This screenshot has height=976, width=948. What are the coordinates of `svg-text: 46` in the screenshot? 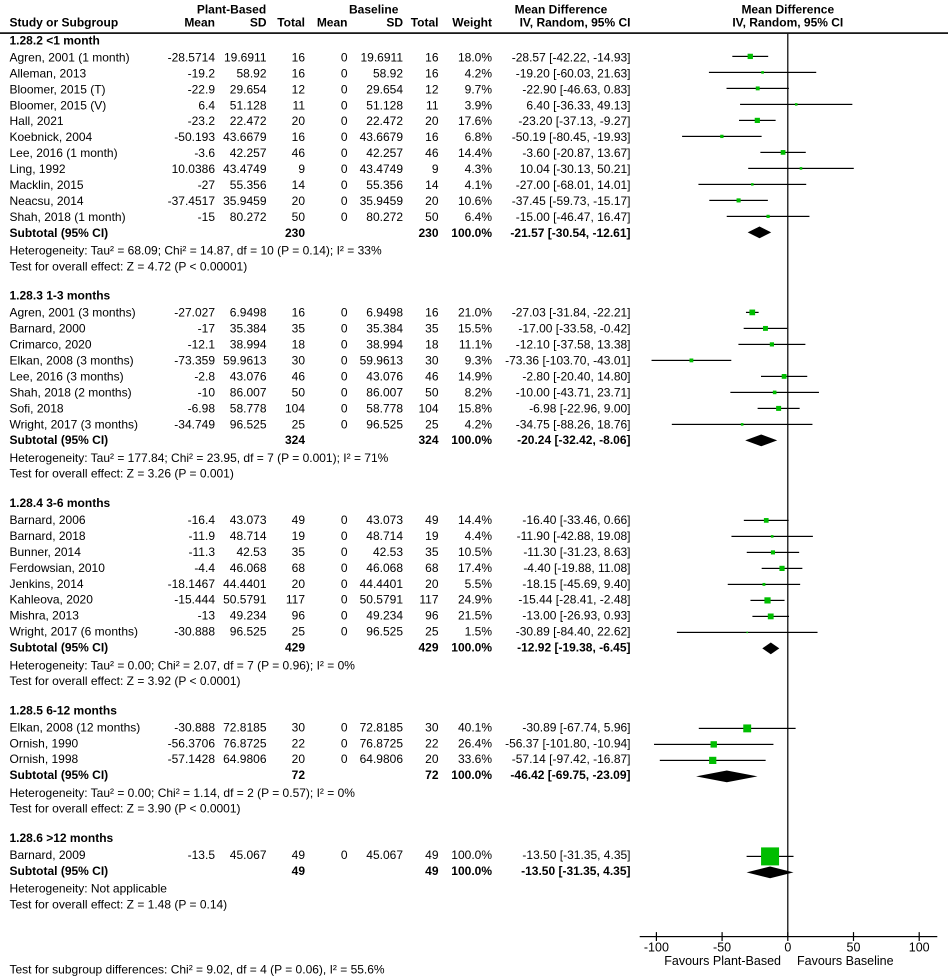 It's located at (299, 153).